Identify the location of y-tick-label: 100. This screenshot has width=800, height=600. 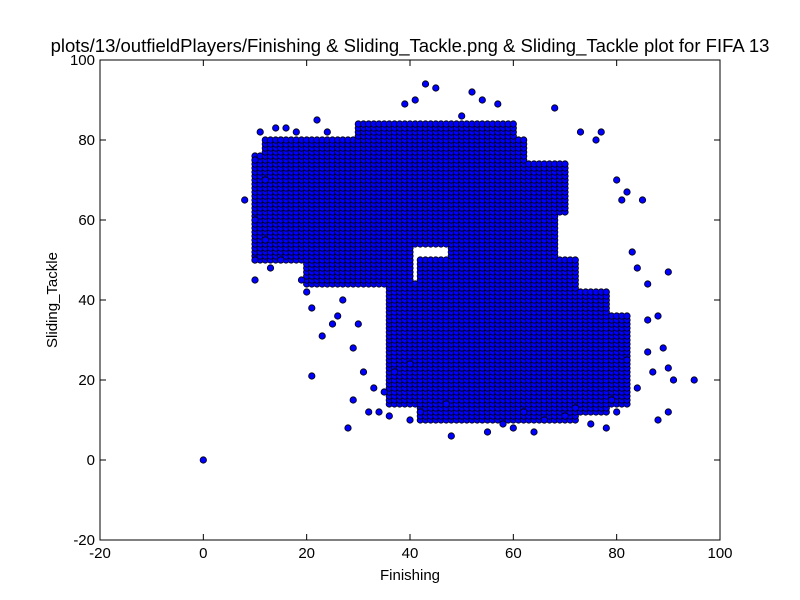
(82, 60).